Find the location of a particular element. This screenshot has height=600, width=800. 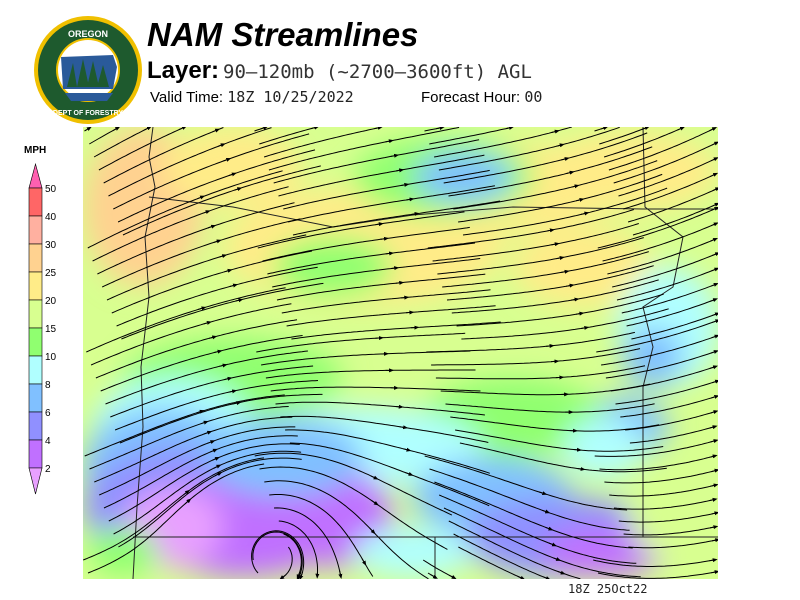

legend-label: 10 is located at coordinates (51, 357).